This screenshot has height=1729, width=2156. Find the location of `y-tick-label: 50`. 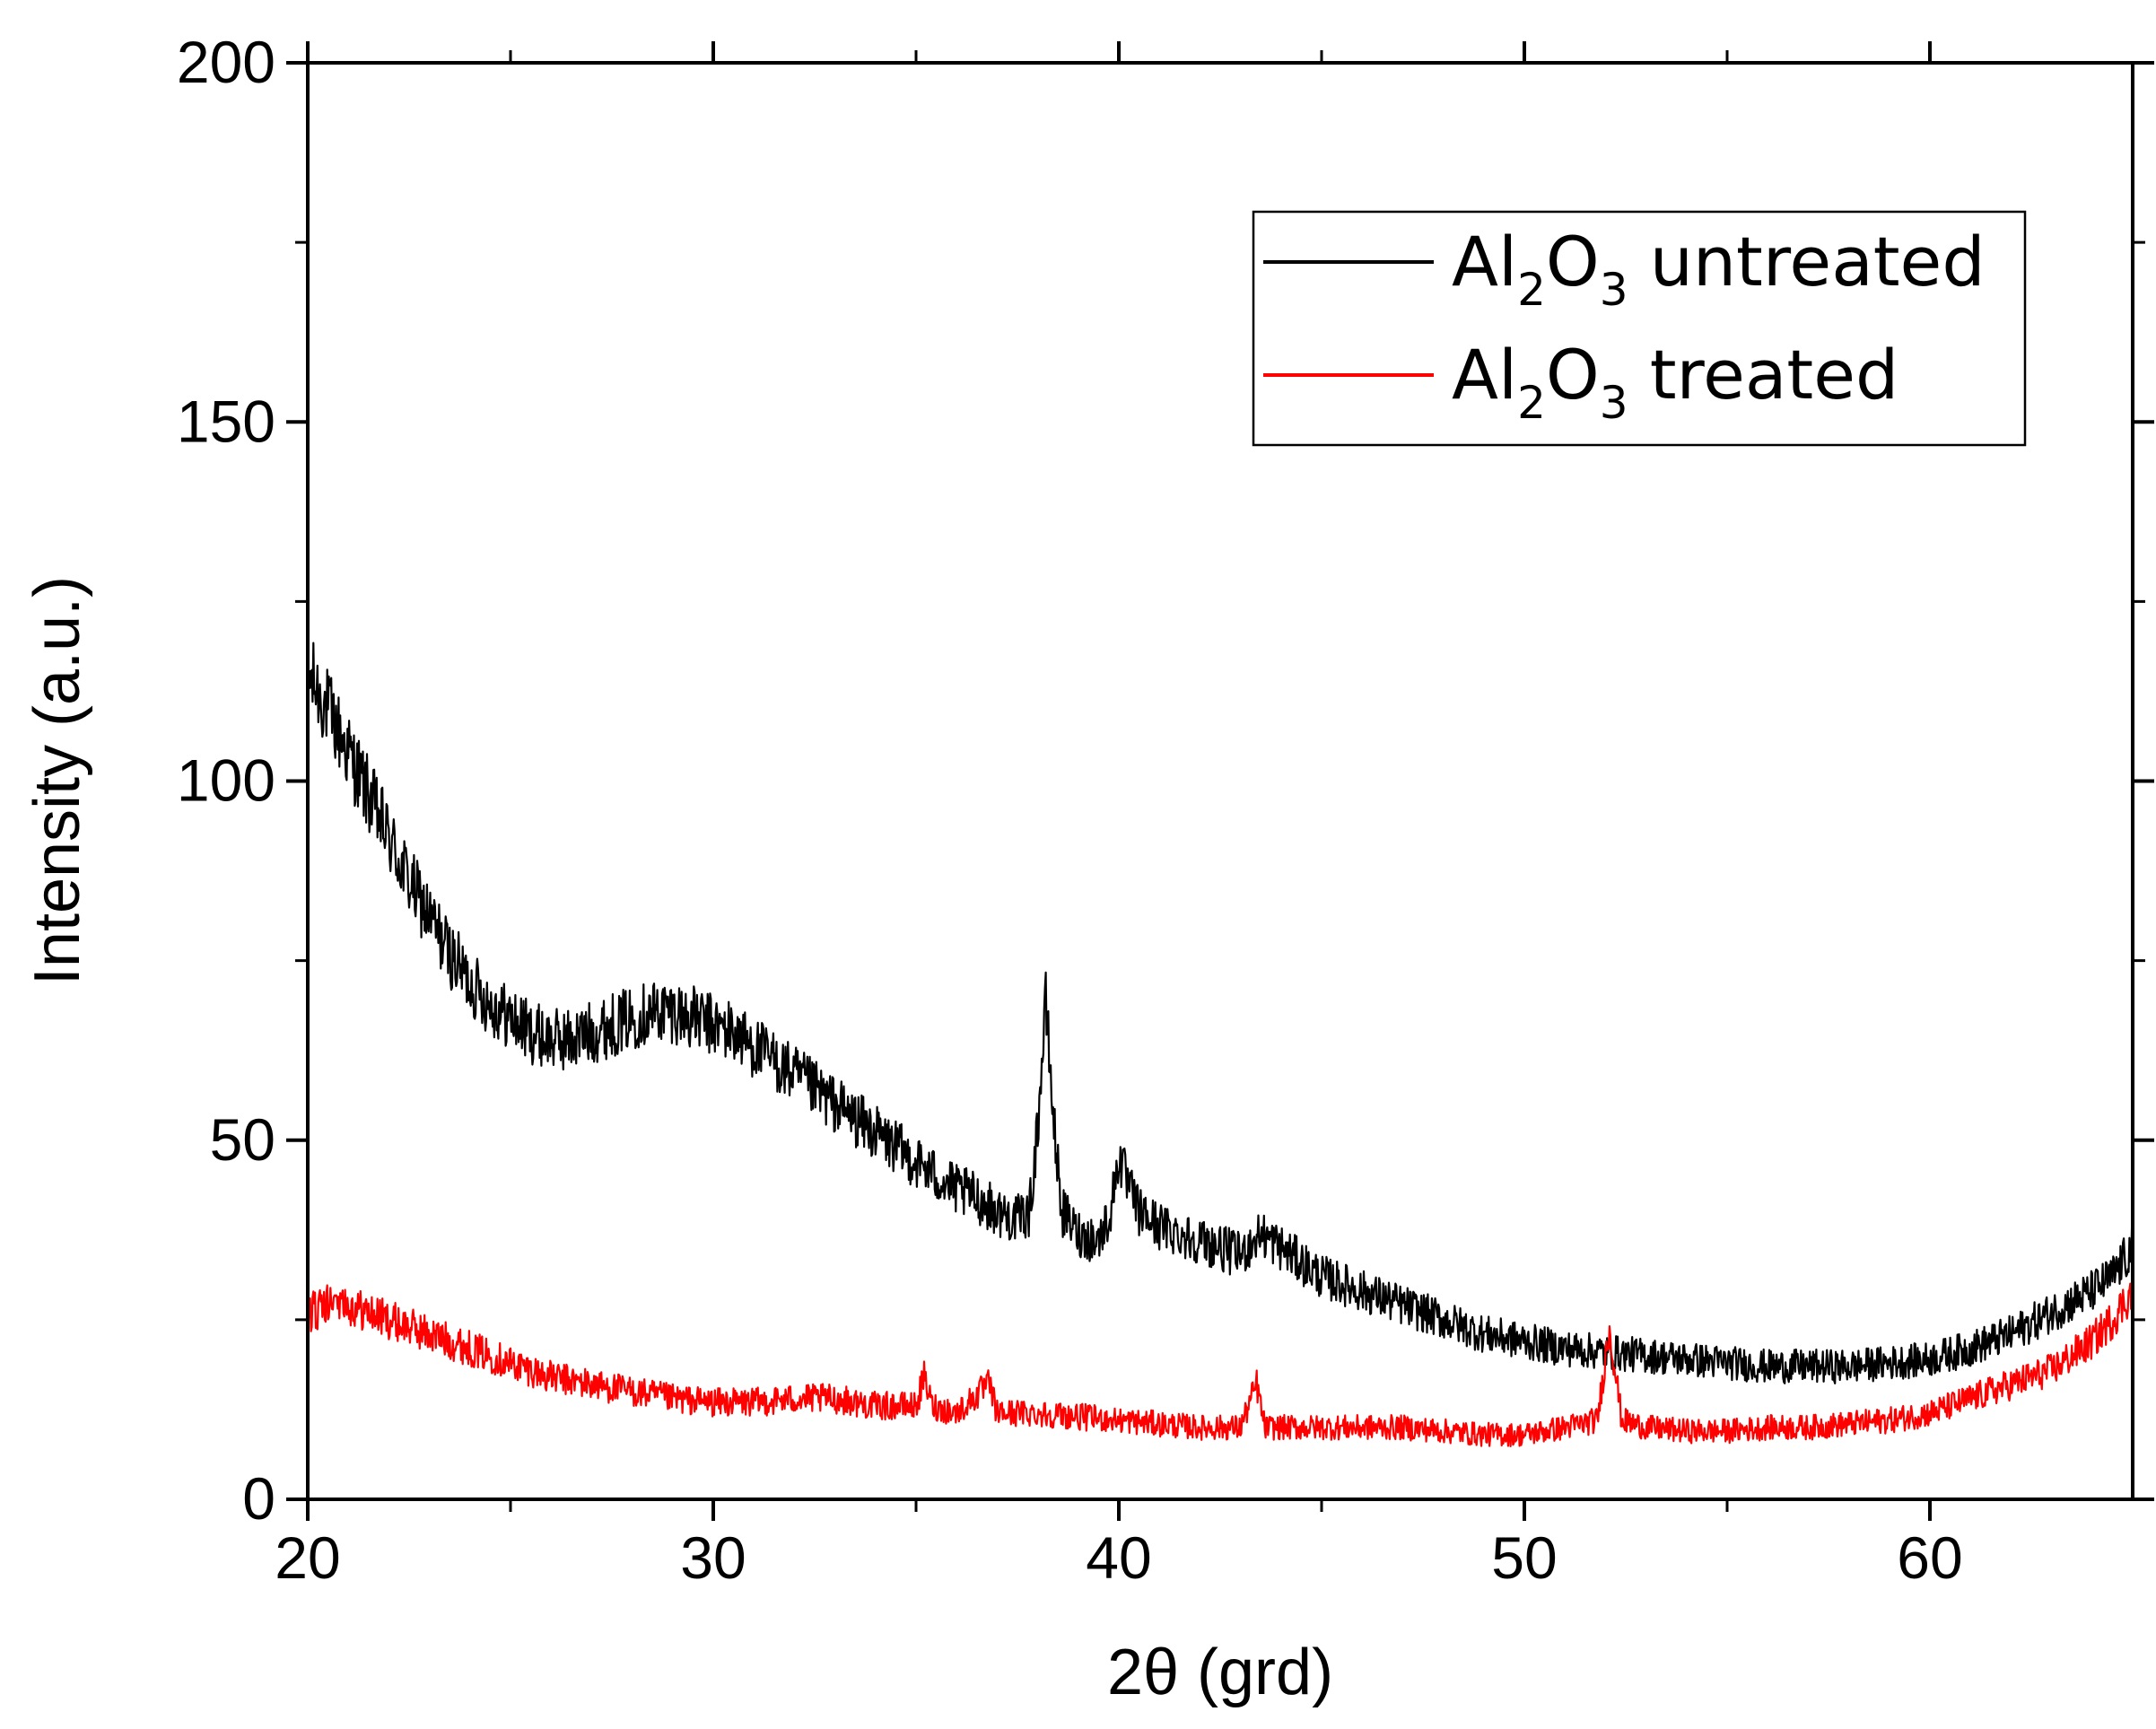

y-tick-label: 50 is located at coordinates (242, 1139).